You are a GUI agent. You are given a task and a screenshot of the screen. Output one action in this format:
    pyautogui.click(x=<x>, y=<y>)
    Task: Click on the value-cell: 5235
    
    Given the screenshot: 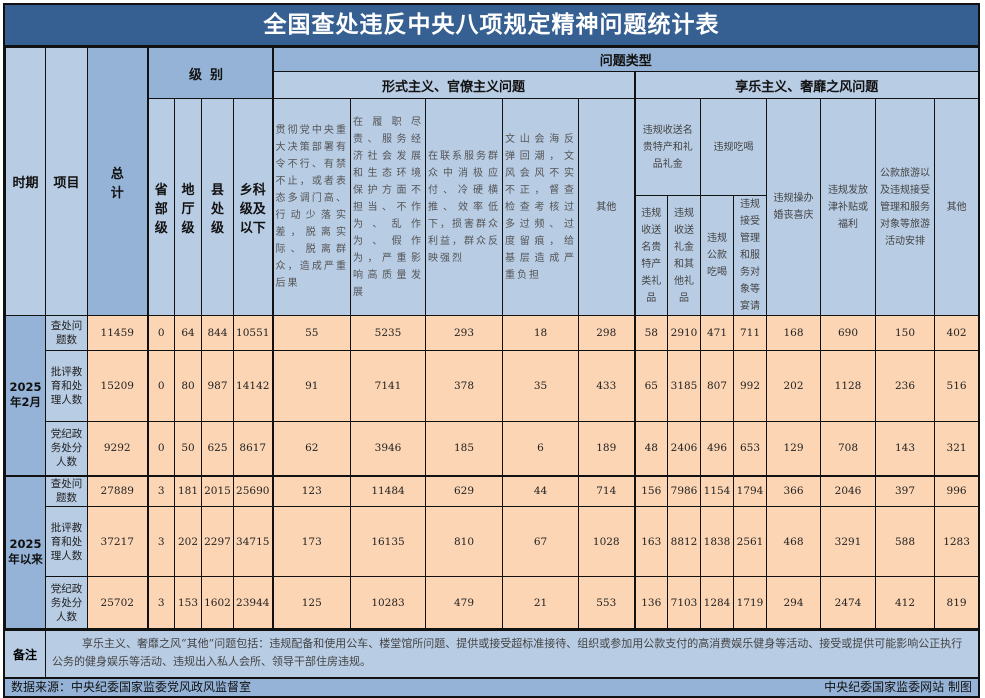 What is the action you would take?
    pyautogui.click(x=388, y=333)
    